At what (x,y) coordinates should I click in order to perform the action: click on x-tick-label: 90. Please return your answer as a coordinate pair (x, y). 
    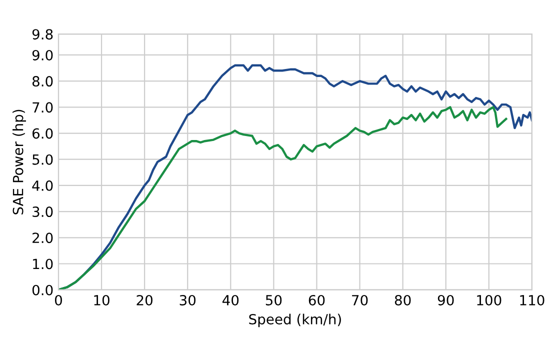
    Looking at the image, I should click on (446, 300).